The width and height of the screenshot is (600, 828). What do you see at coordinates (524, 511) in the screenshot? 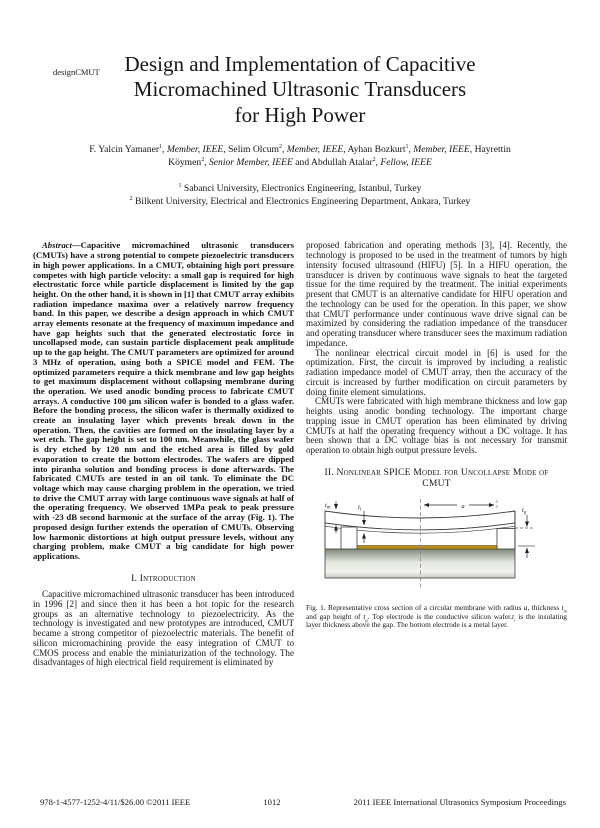
I see `gap-height-label: tg` at bounding box center [524, 511].